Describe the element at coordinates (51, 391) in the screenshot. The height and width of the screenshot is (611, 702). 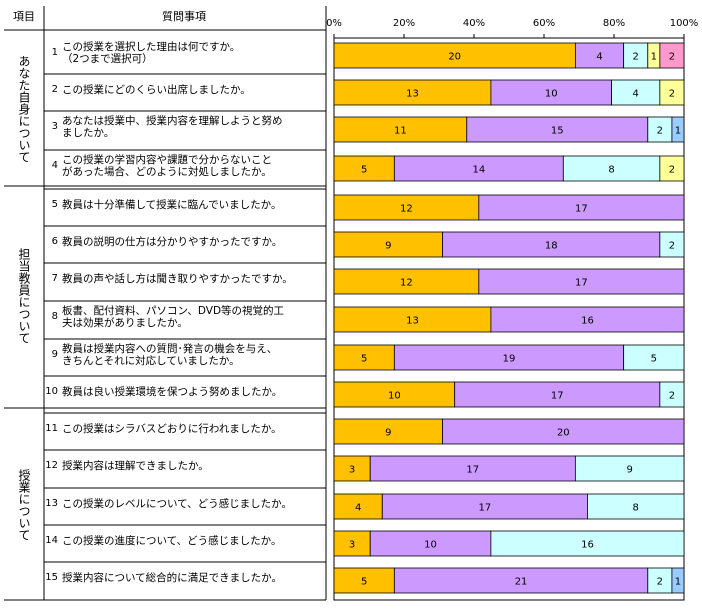
I see `question-number: 10` at that location.